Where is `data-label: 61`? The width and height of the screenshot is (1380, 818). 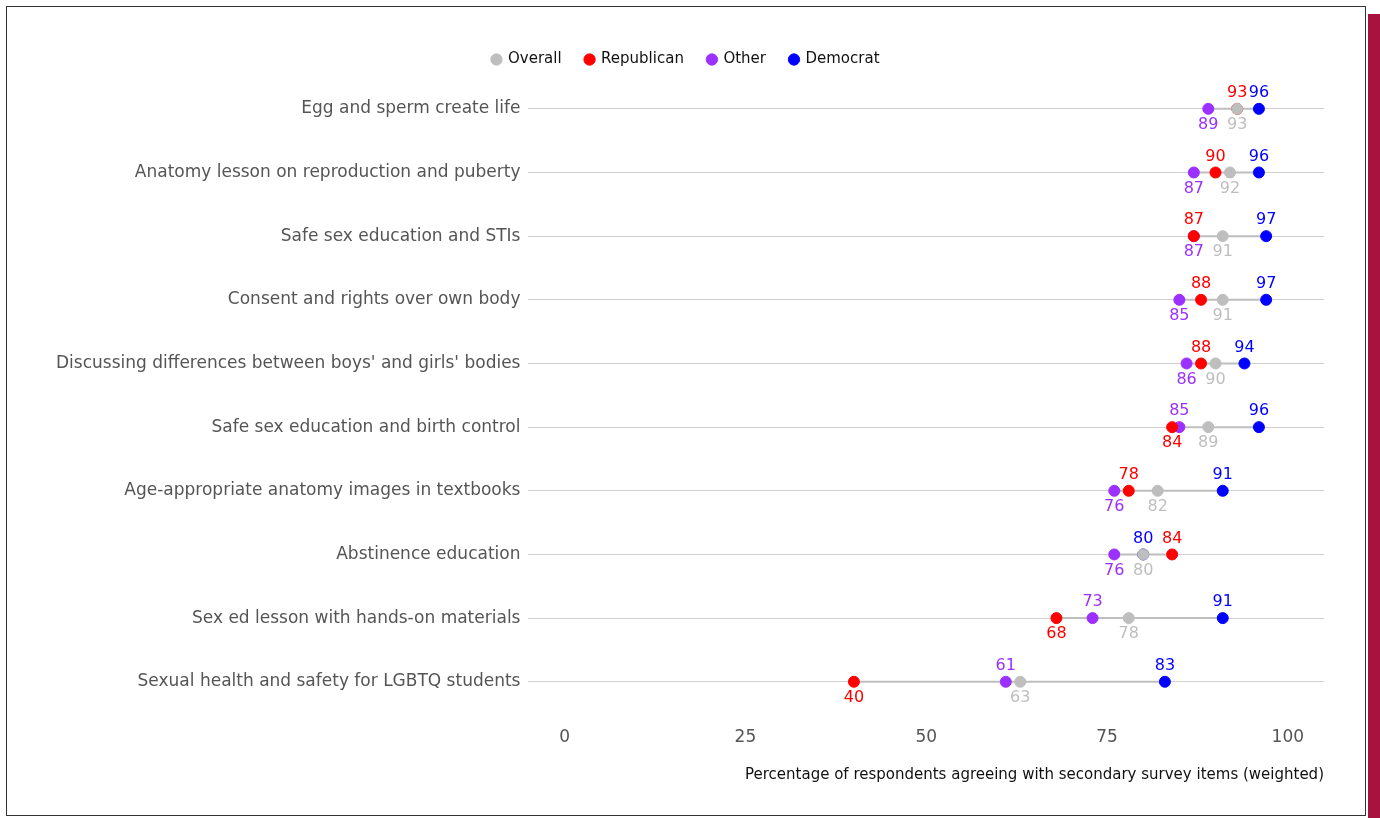 data-label: 61 is located at coordinates (1005, 664).